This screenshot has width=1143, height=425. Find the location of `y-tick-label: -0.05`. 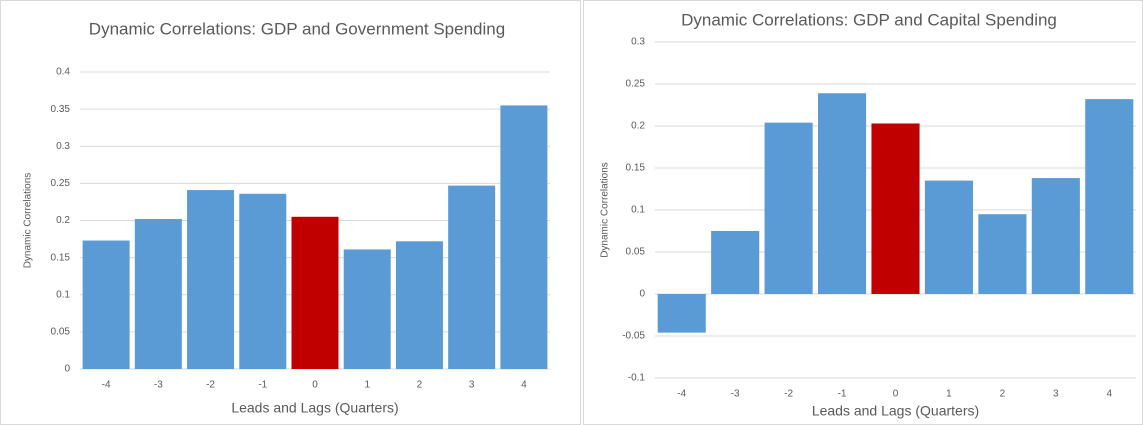

y-tick-label: -0.05 is located at coordinates (633, 336).